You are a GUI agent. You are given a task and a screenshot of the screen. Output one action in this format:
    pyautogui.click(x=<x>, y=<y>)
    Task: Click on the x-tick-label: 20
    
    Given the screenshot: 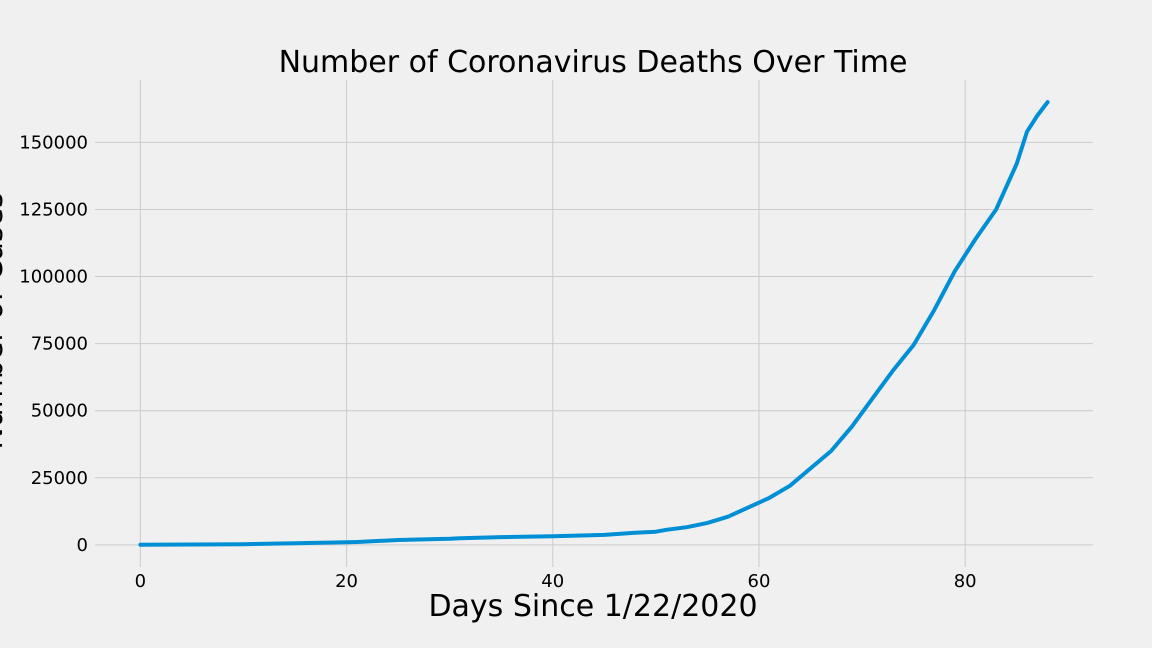 What is the action you would take?
    pyautogui.click(x=346, y=581)
    